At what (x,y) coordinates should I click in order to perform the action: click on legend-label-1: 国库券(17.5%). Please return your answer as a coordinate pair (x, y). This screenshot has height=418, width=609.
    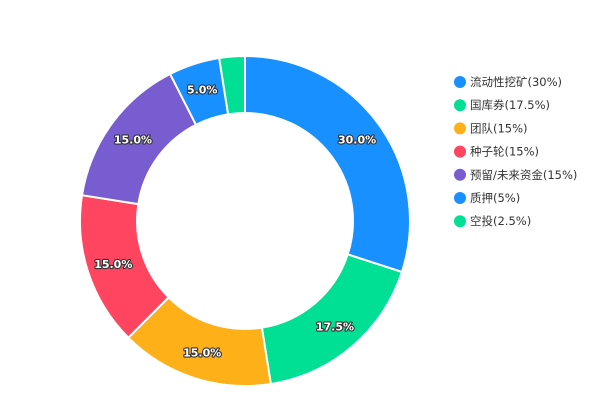
    Looking at the image, I should click on (510, 105).